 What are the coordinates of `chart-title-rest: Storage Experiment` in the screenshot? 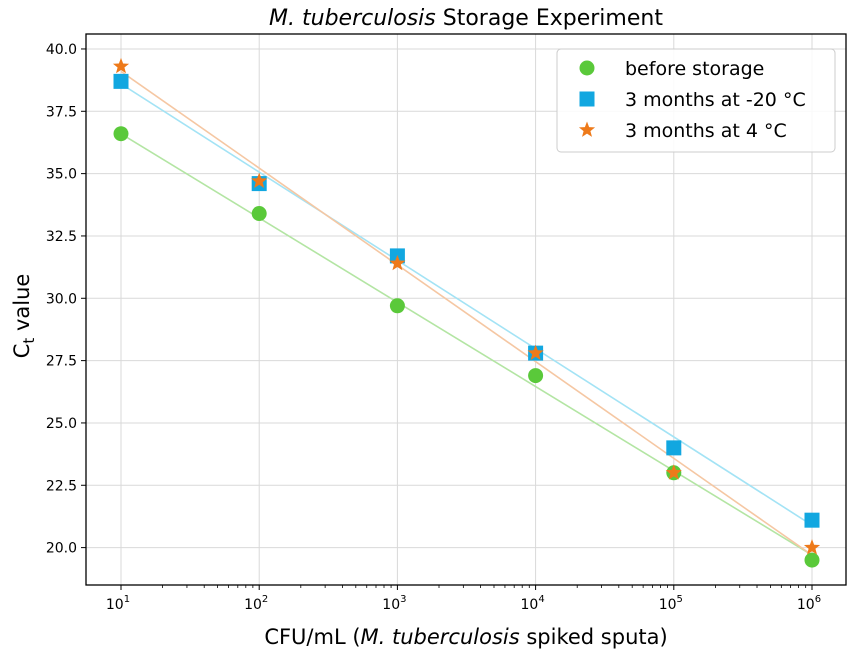 It's located at (550, 18).